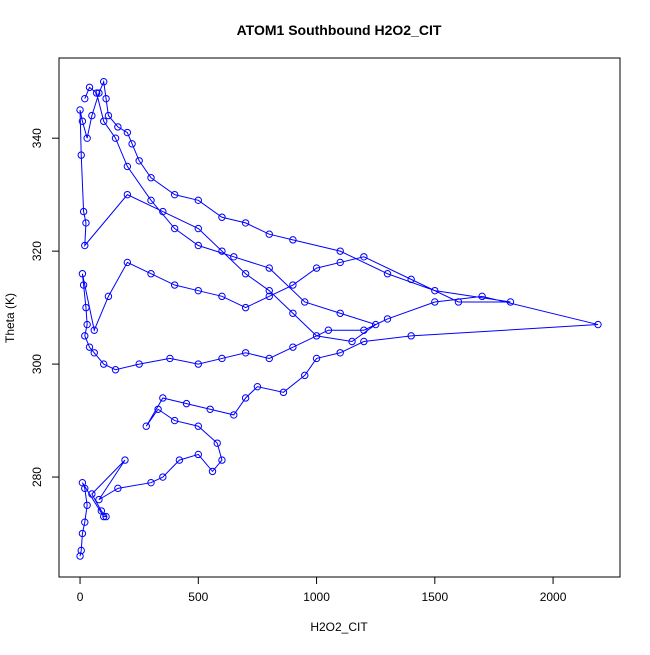 The height and width of the screenshot is (655, 650). Describe the element at coordinates (80, 597) in the screenshot. I see `x-tick-label: 0` at that location.